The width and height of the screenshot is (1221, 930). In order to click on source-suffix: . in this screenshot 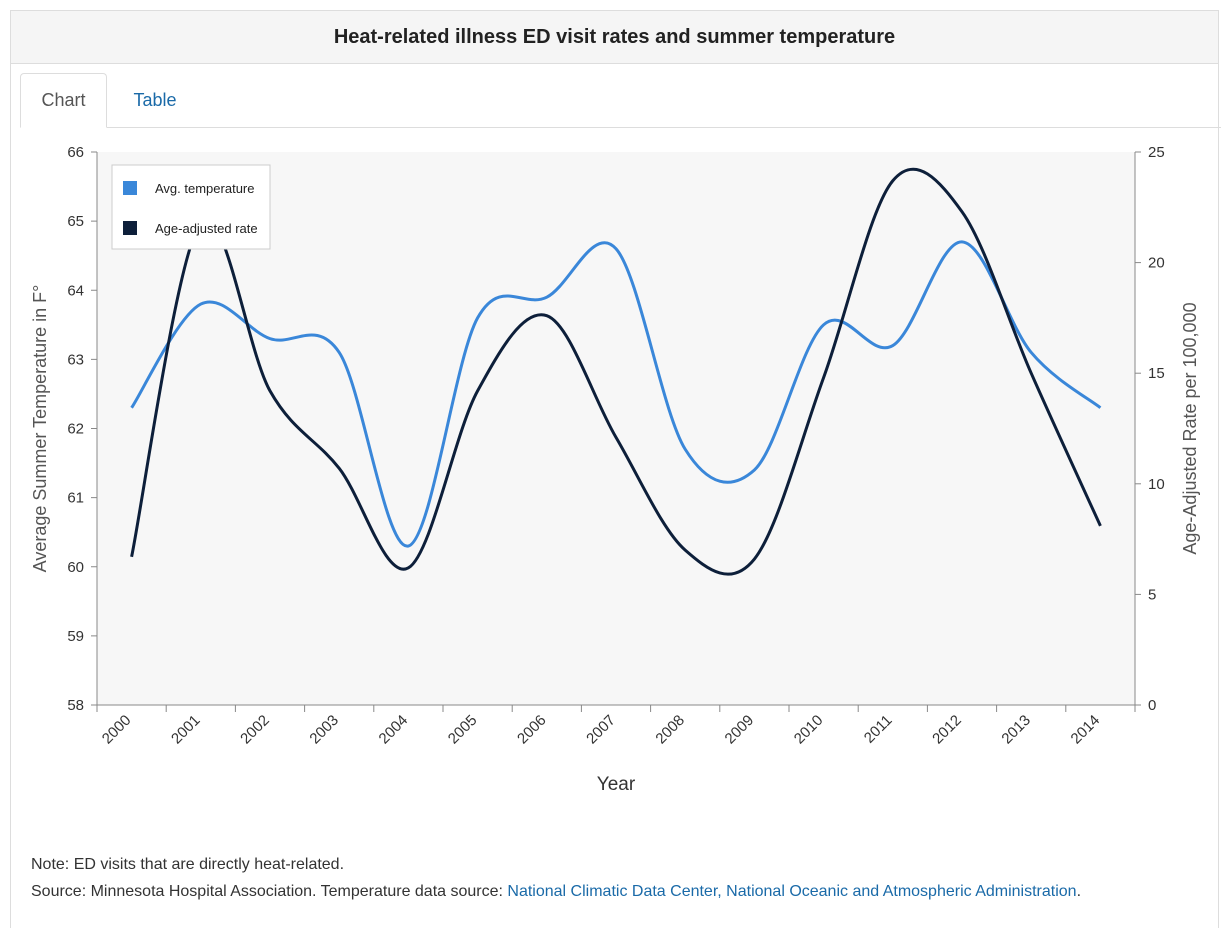, I will do `click(1079, 891)`.